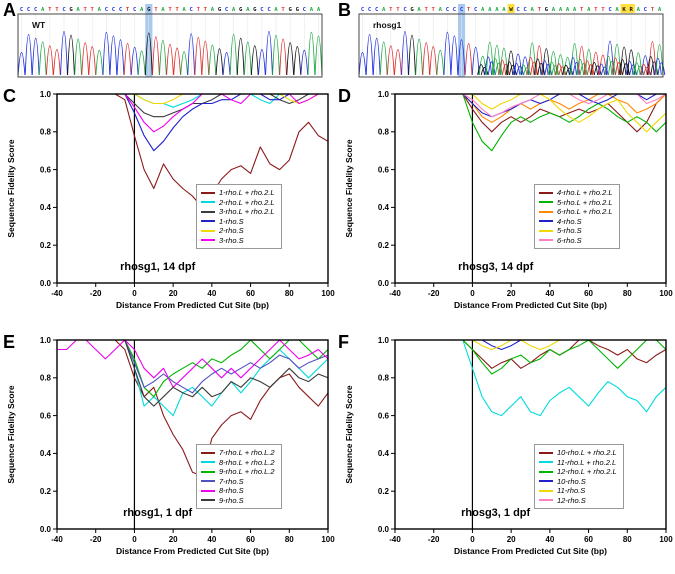 The image size is (675, 574). I want to click on legend-item: 3-rho.S, so click(238, 241).